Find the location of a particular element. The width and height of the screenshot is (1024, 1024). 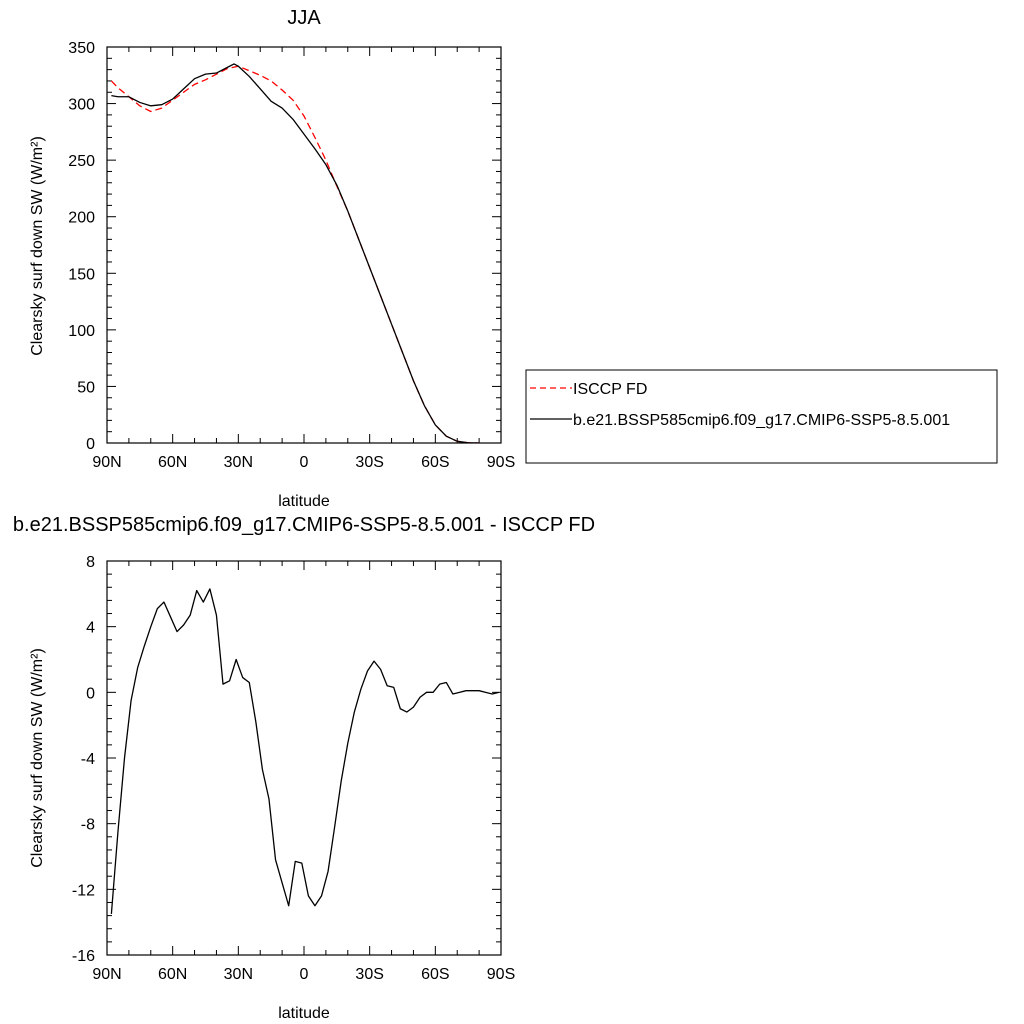

top-panel-title: JJA is located at coordinates (304, 18).